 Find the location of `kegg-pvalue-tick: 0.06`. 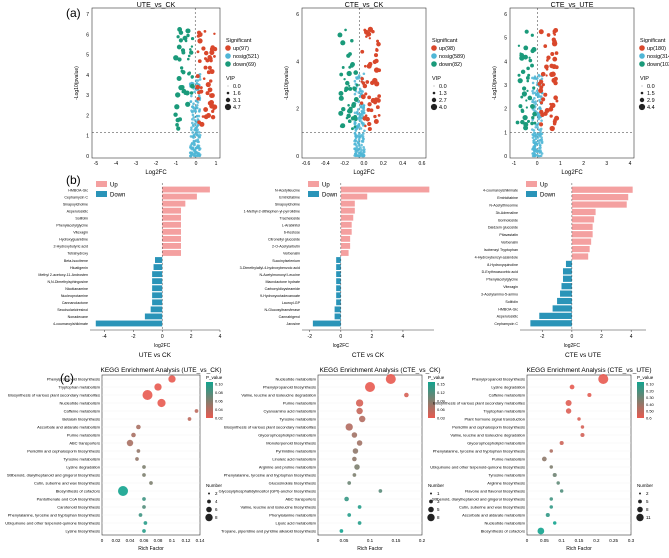

kegg-pvalue-tick: 0.06 is located at coordinates (219, 401).